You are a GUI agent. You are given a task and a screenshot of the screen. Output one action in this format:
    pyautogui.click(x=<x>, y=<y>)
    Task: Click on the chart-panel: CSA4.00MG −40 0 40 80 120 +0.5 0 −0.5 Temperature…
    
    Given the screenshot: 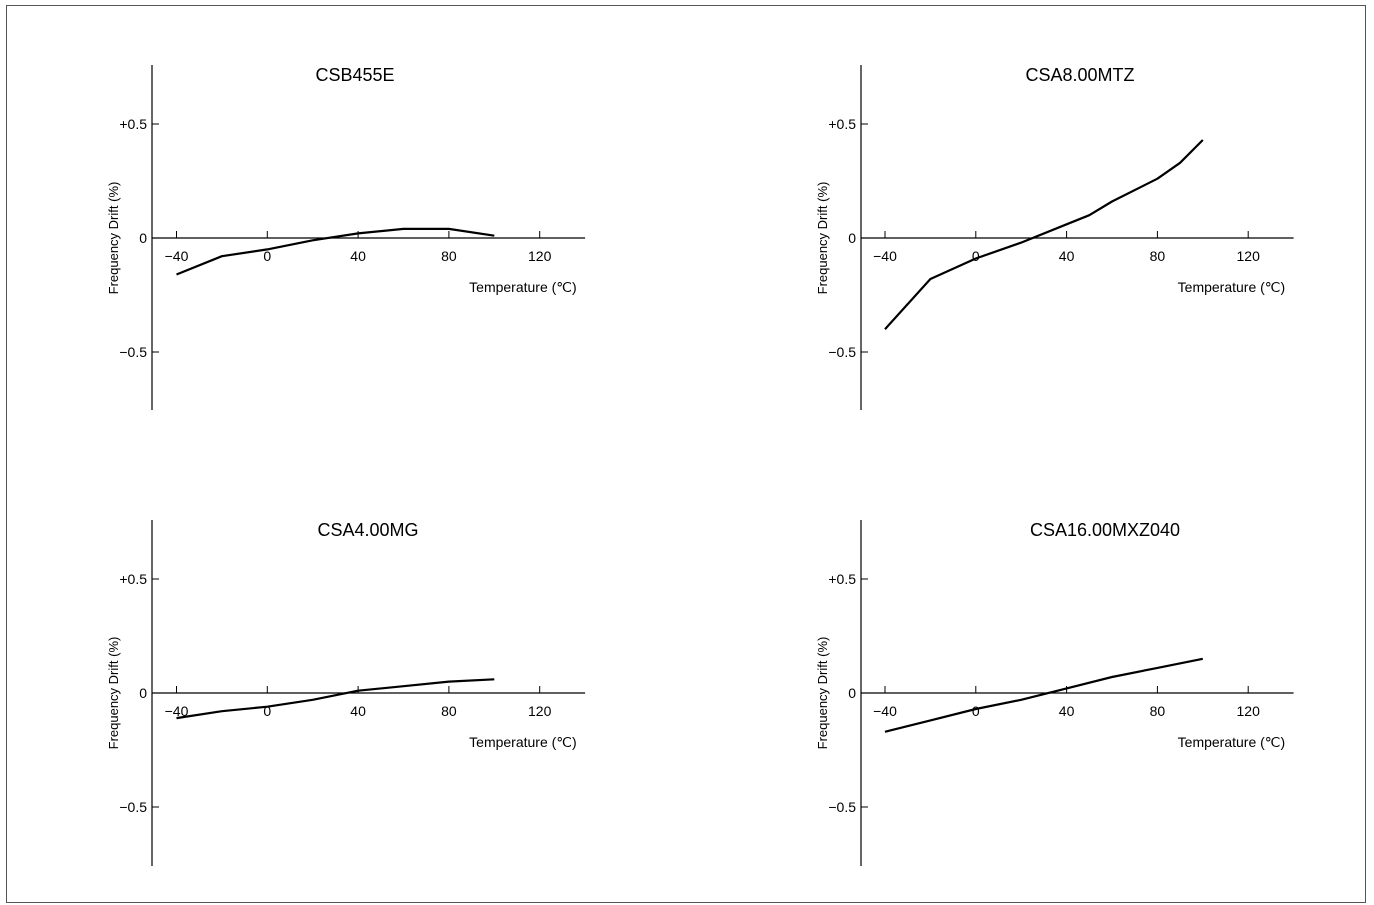 What is the action you would take?
    pyautogui.click(x=346, y=693)
    